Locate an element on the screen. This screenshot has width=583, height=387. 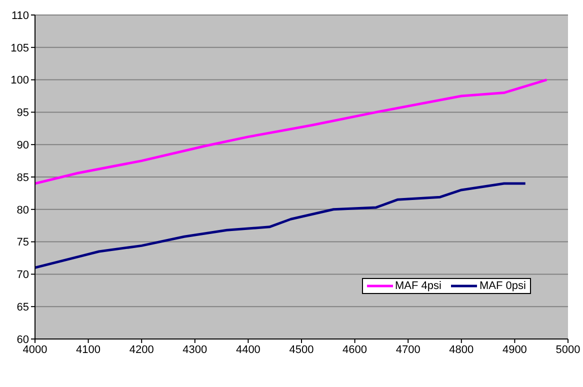
x-tick-label: 4100 is located at coordinates (88, 350).